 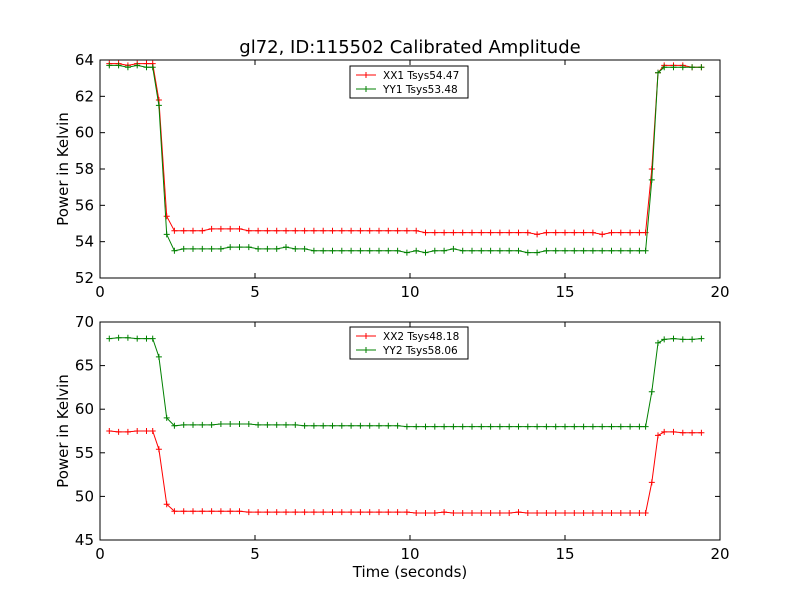 What do you see at coordinates (84, 96) in the screenshot?
I see `y-tick-label: 62` at bounding box center [84, 96].